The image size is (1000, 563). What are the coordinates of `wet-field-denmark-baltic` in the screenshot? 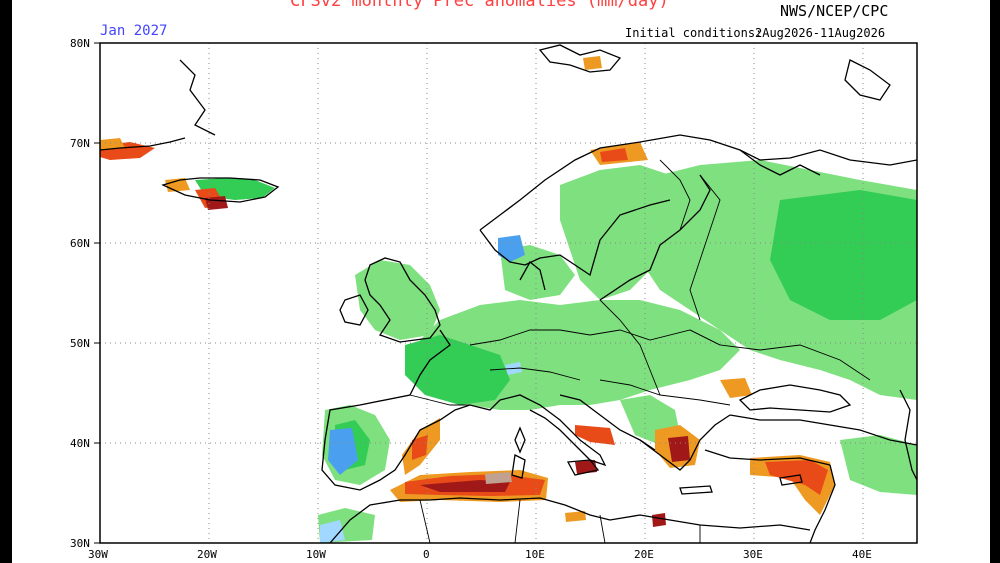 It's located at (537, 272).